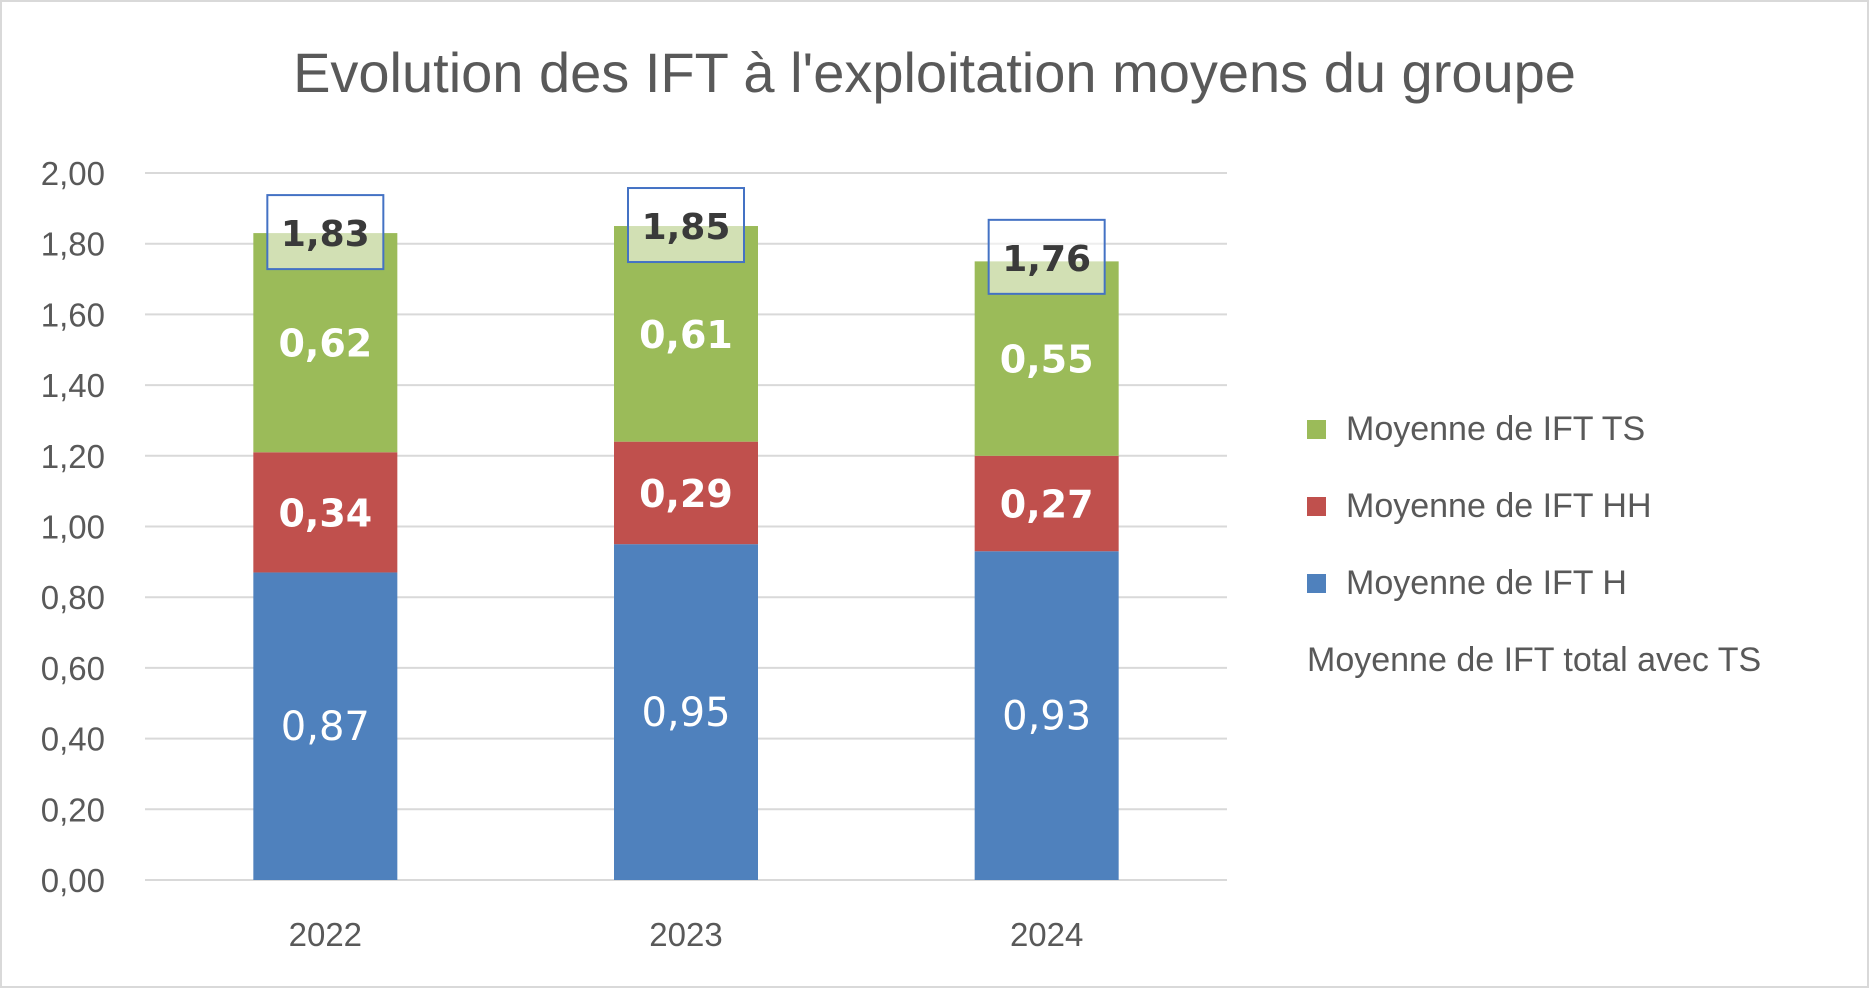 The image size is (1869, 988). I want to click on data-label: 0,29, so click(686, 494).